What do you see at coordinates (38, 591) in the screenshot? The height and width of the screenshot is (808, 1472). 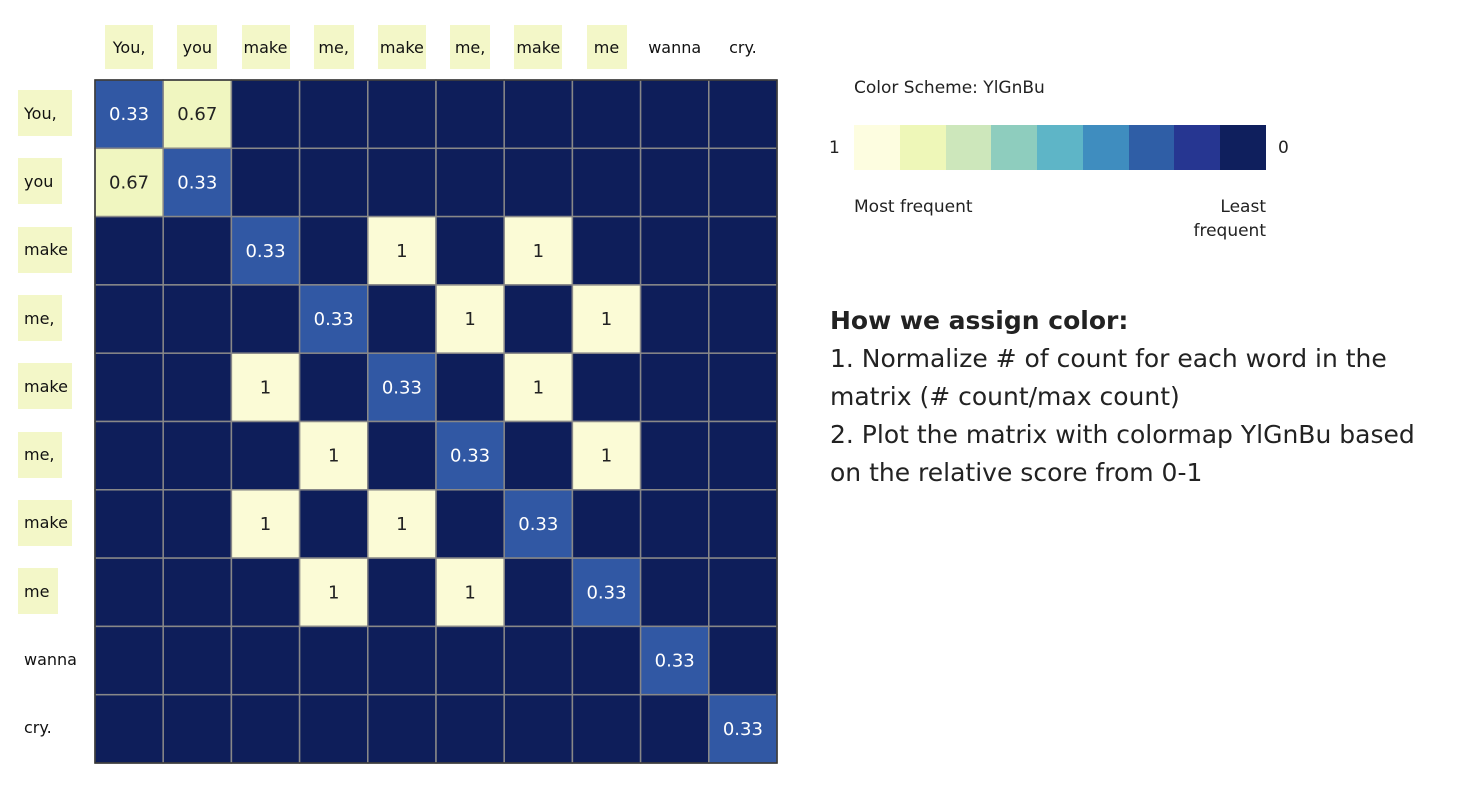 I see `row-label: me` at bounding box center [38, 591].